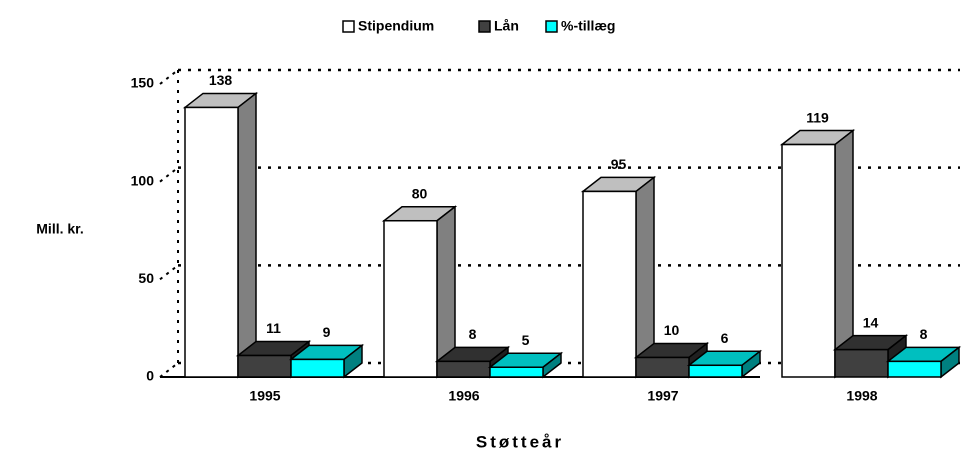 The height and width of the screenshot is (455, 968). Describe the element at coordinates (150, 376) in the screenshot. I see `y-tick-label: 0` at that location.